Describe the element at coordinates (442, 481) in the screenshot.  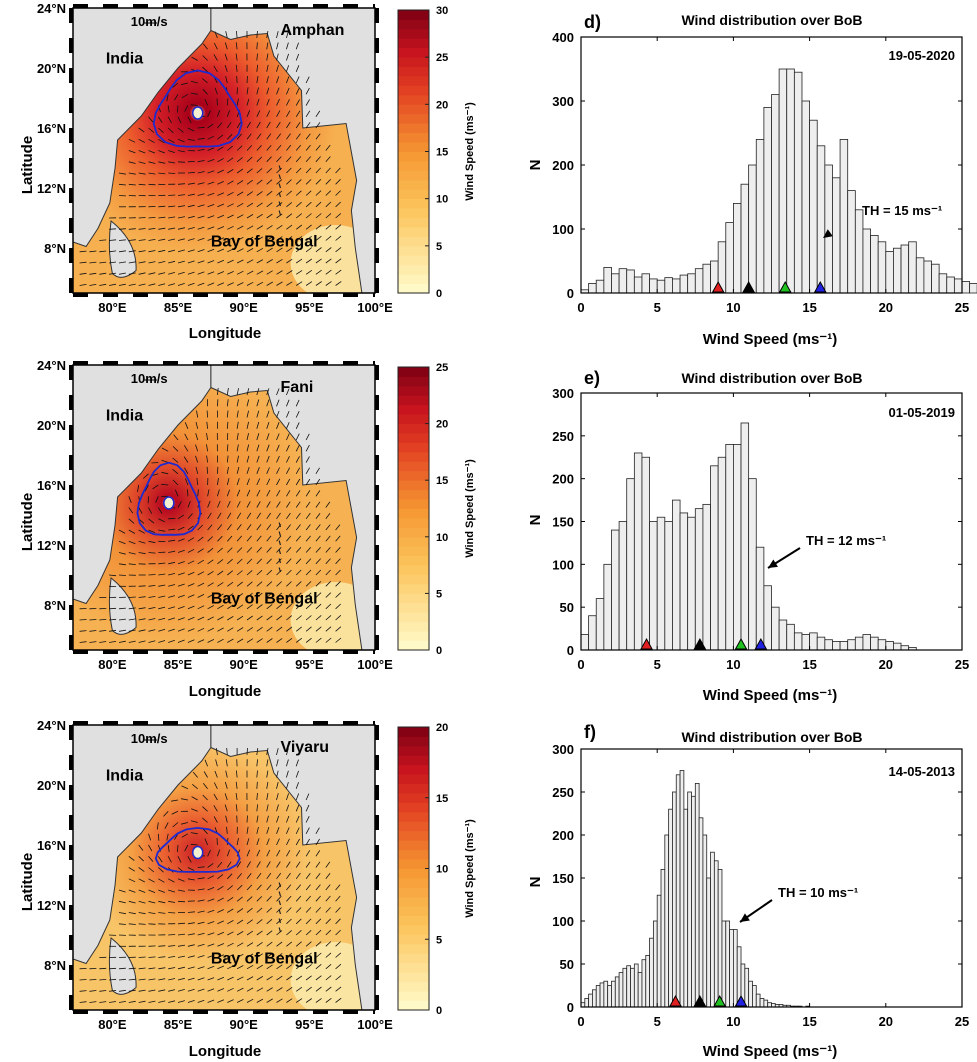
I see `colorbar-tick-label: 15` at that location.